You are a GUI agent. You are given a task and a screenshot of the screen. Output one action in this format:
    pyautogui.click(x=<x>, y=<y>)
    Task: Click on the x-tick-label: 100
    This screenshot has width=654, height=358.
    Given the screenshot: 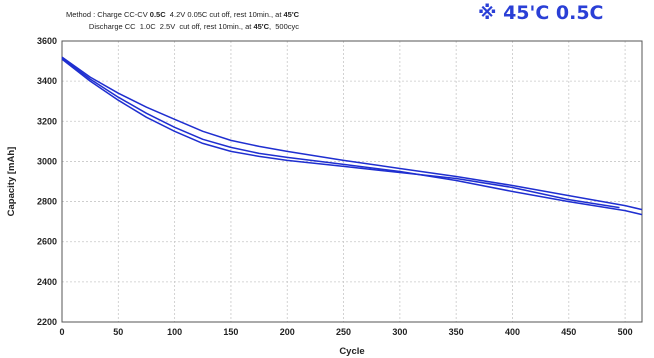 What is the action you would take?
    pyautogui.click(x=174, y=332)
    